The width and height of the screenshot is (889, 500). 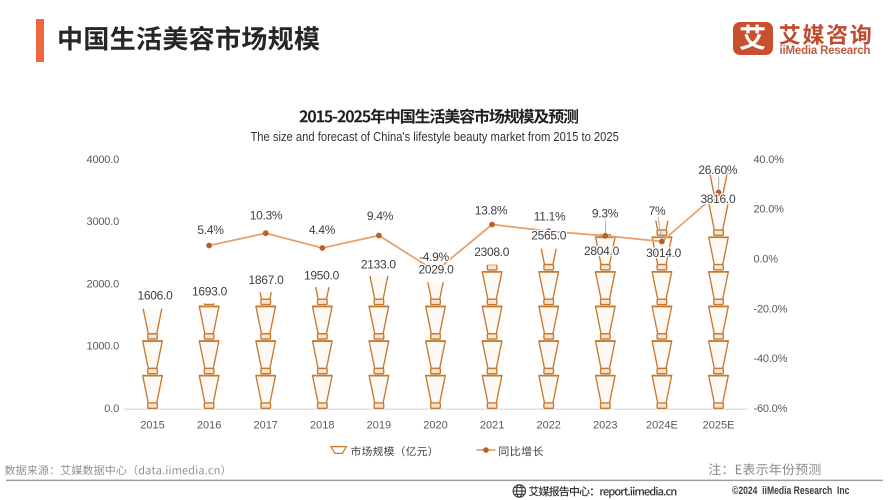 I want to click on svg-text: 2565.0, so click(x=549, y=236).